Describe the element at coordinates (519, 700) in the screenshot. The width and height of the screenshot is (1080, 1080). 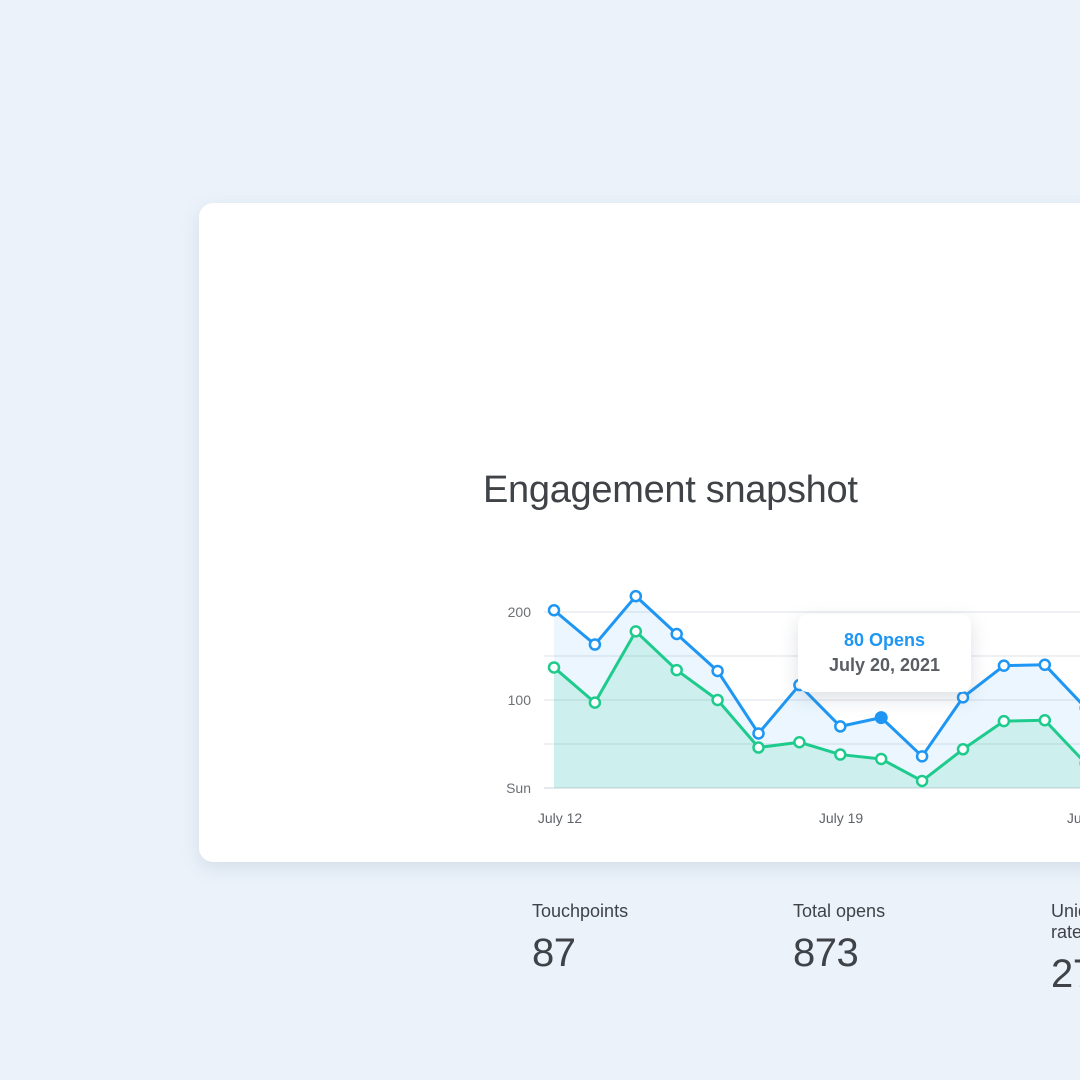
I see `y-axis-tick-100: 100` at that location.